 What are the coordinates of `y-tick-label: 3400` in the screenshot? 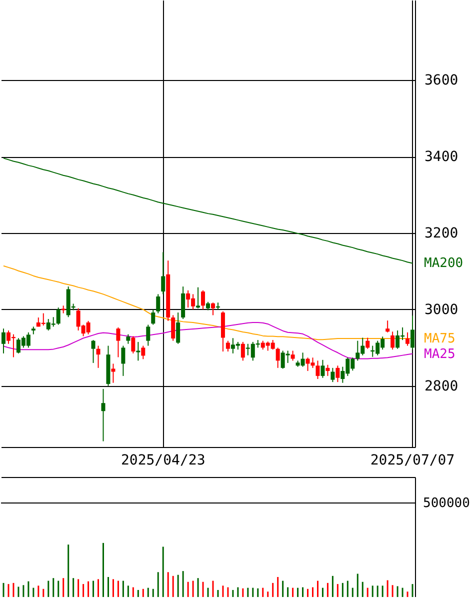 It's located at (441, 157).